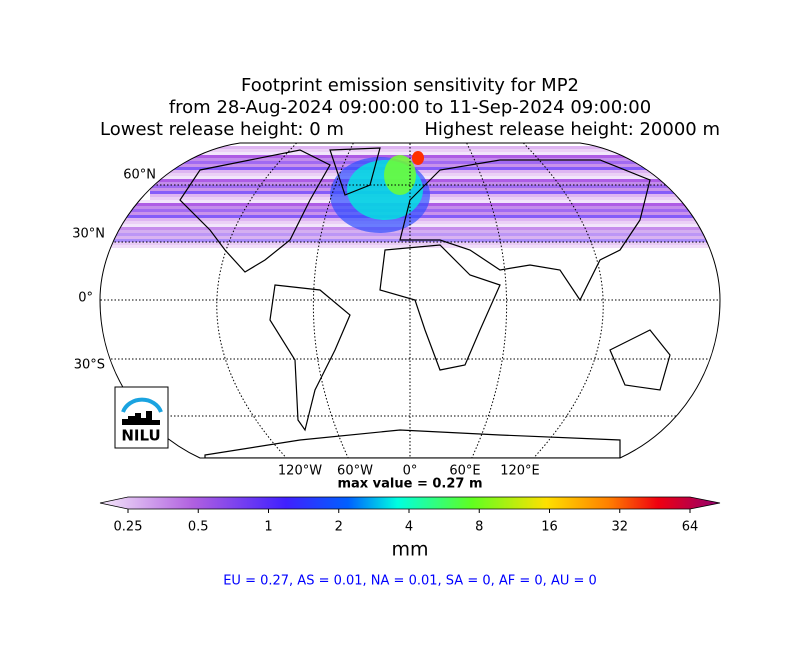  Describe the element at coordinates (88, 234) in the screenshot. I see `lat-label: 30°N` at that location.